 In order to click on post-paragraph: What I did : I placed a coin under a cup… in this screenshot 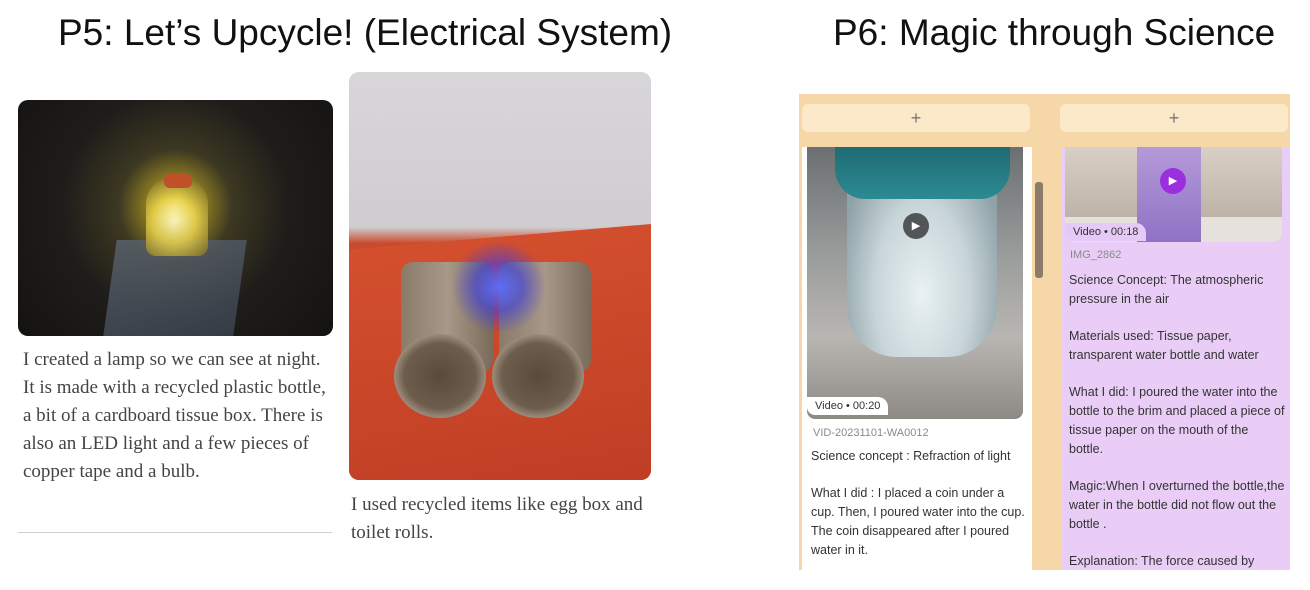, I will do `click(918, 521)`.